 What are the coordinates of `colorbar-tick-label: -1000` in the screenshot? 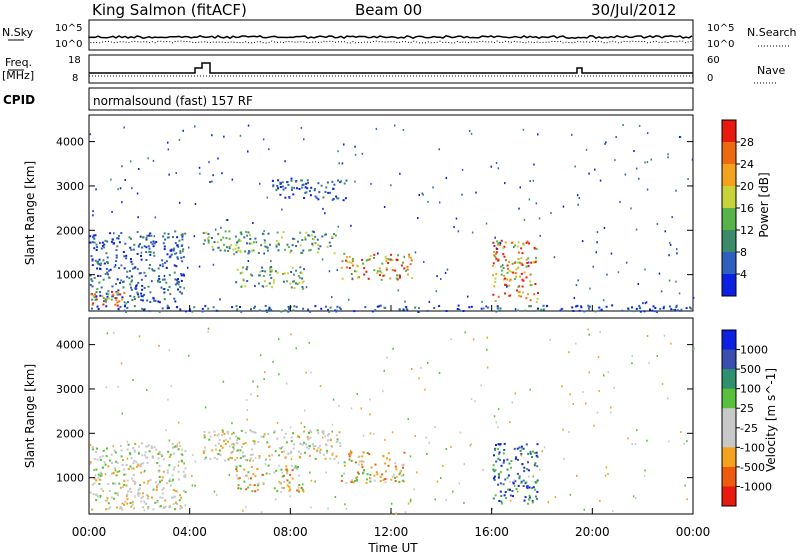 It's located at (756, 486).